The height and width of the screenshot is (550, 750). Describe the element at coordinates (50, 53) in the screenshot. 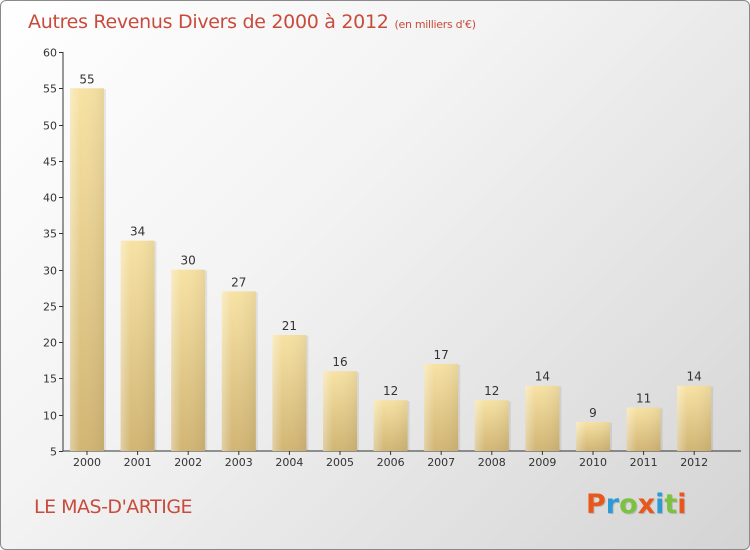

I see `y-tick-label: 60` at that location.